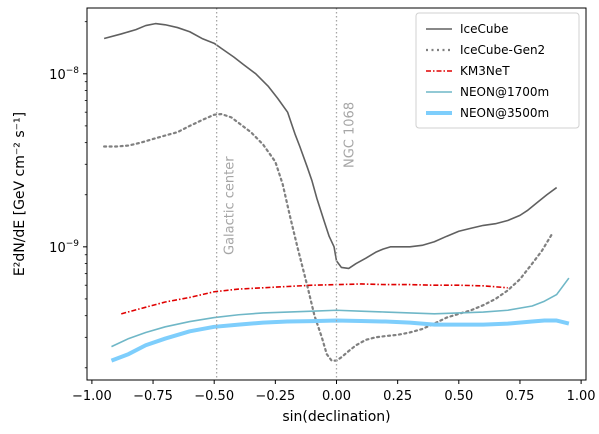 The width and height of the screenshot is (599, 434). What do you see at coordinates (458, 396) in the screenshot?
I see `x-tick-label: 0.50` at bounding box center [458, 396].